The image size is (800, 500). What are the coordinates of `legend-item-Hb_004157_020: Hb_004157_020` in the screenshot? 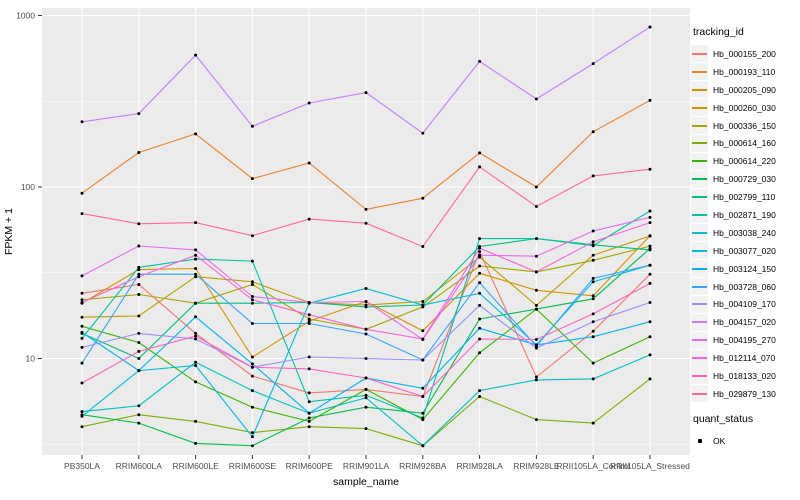 It's located at (745, 322).